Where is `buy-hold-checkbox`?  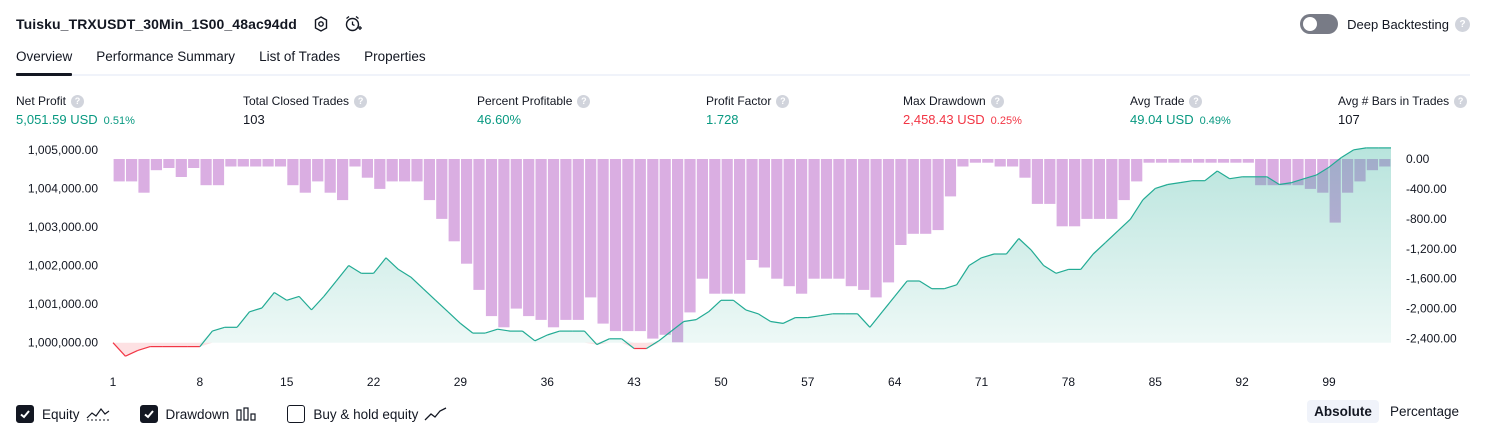
buy-hold-checkbox is located at coordinates (296, 414).